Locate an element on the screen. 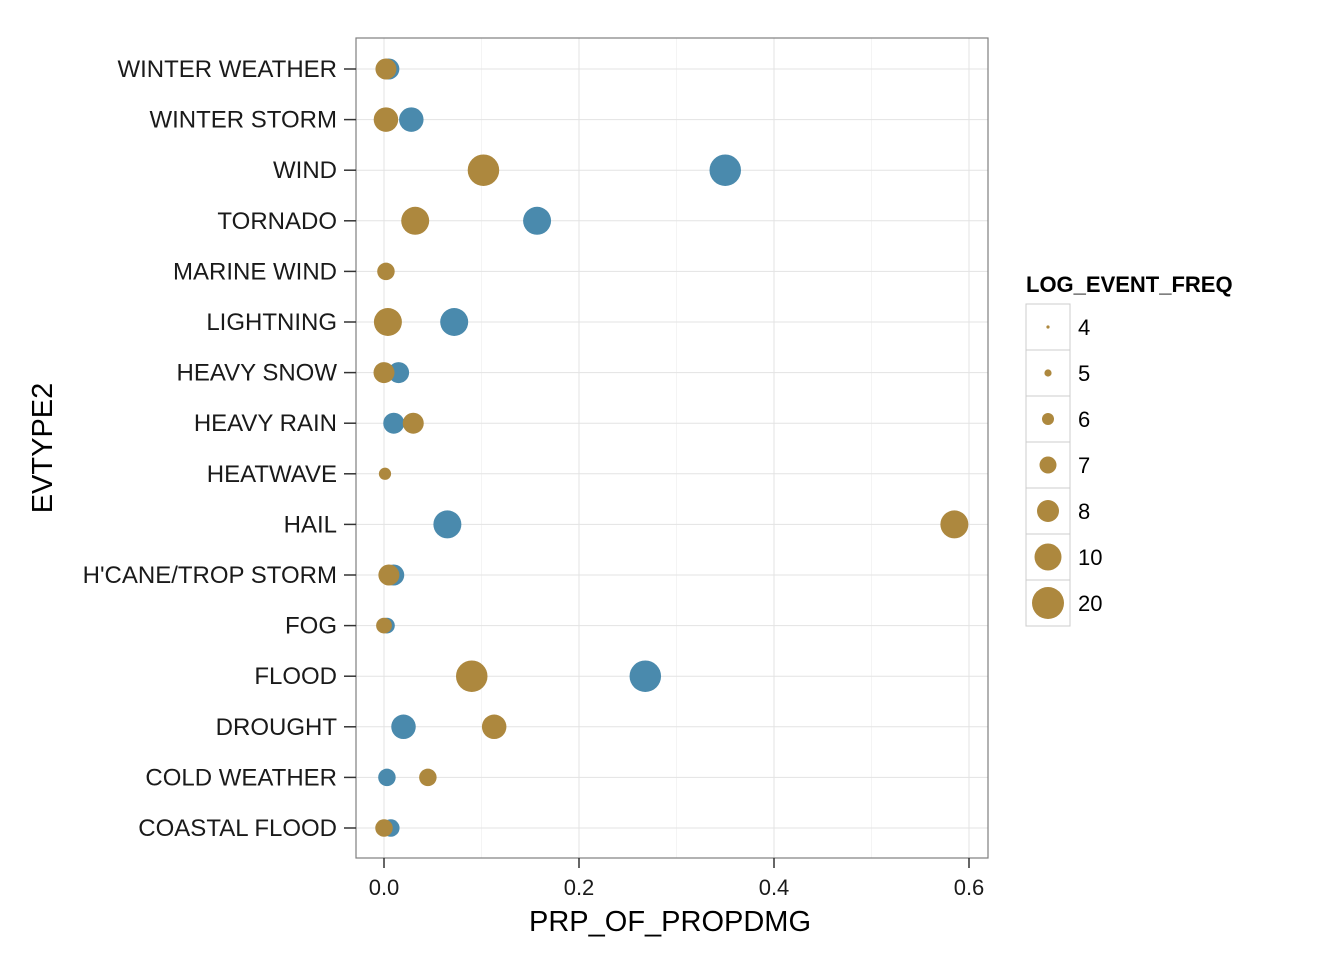  y-tick-label: WINTER WEATHER is located at coordinates (227, 69).